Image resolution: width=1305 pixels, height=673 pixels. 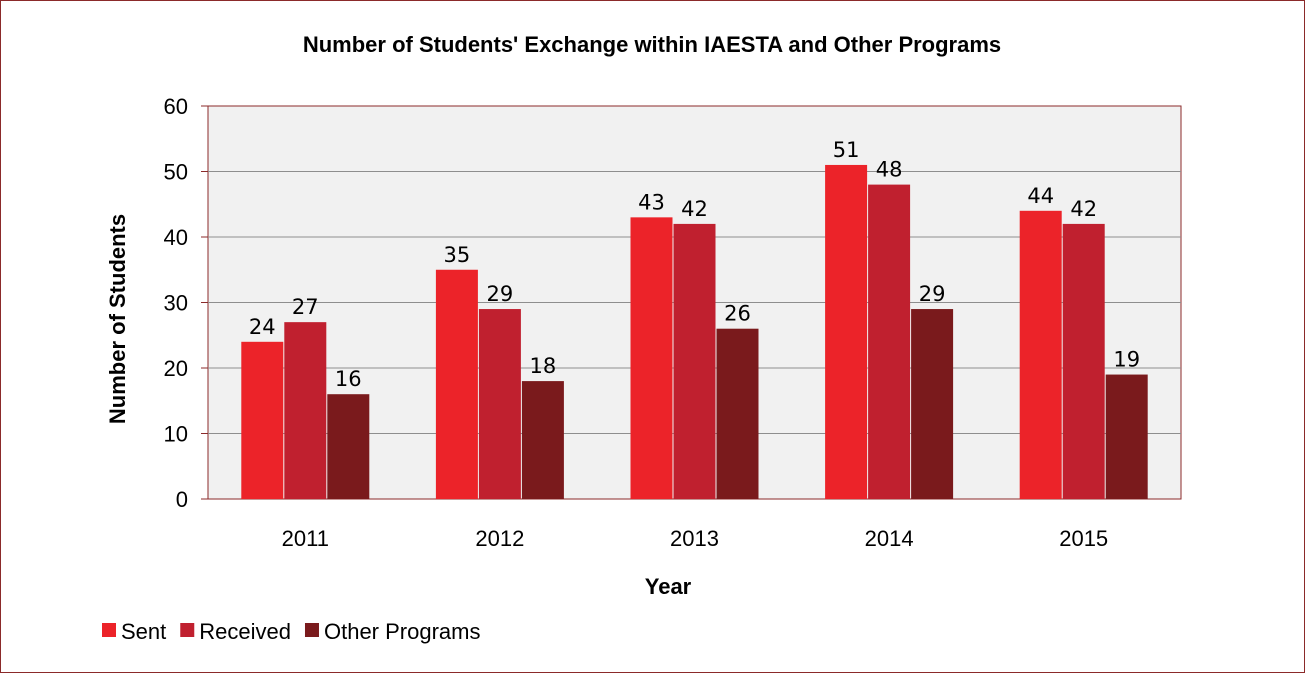 I want to click on y-axis-ticks: 0 10 20 30 40 50 60, so click(x=186, y=303).